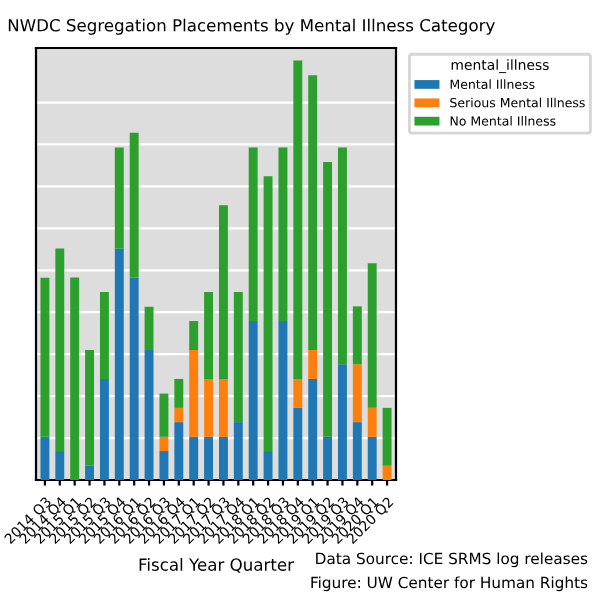 This screenshot has height=600, width=600. I want to click on chart-title: NWDC Segregation Placements by Mental Illness Category, so click(251, 26).